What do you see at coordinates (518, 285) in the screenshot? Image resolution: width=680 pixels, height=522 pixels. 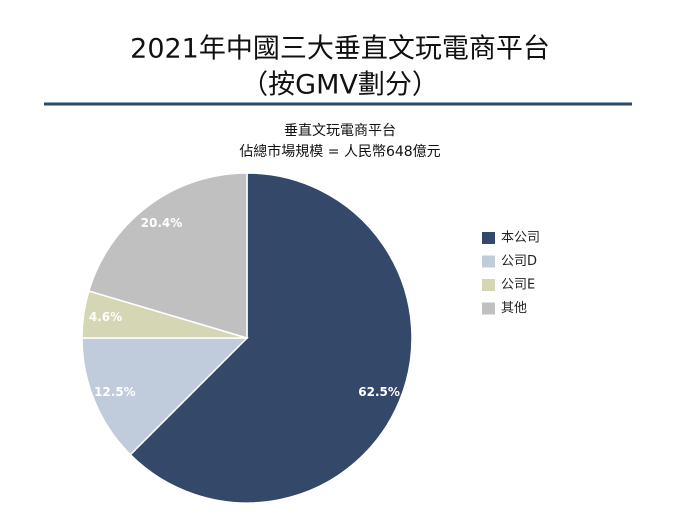 I see `legend-label: 公司E` at bounding box center [518, 285].